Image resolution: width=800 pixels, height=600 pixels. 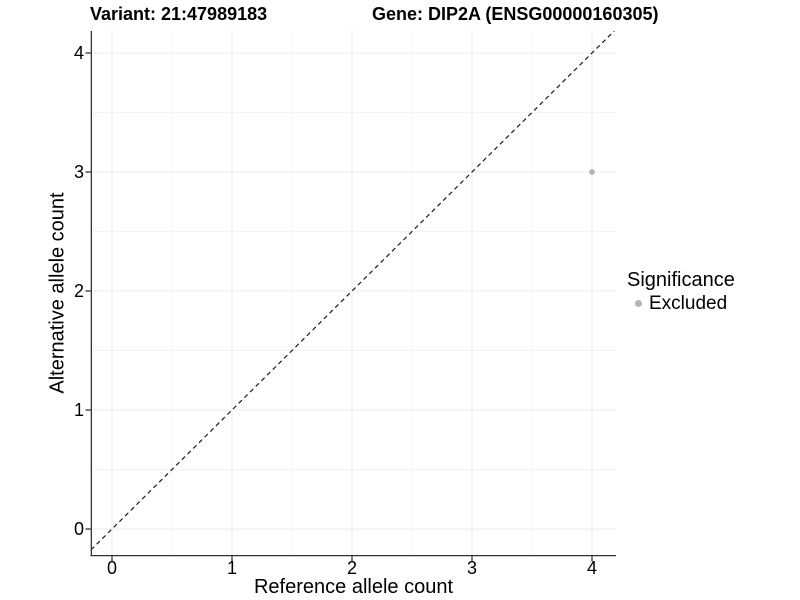 I want to click on y-tick-label-1: 1, so click(x=78, y=410).